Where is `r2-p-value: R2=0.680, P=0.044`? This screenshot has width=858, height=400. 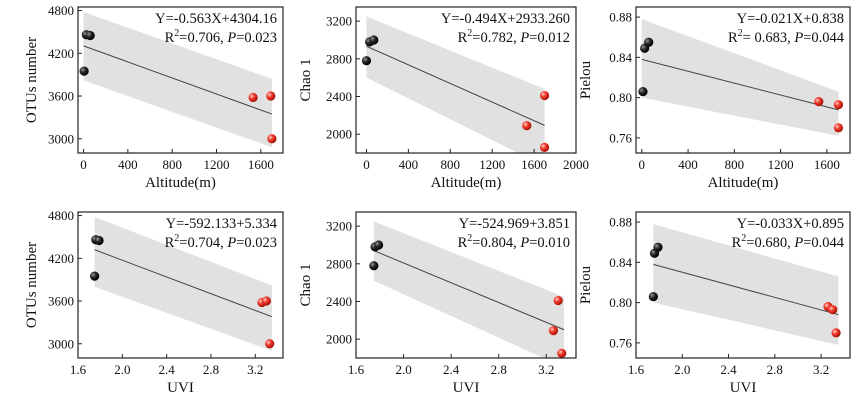 r2-p-value: R2=0.680, P=0.044 is located at coordinates (788, 242).